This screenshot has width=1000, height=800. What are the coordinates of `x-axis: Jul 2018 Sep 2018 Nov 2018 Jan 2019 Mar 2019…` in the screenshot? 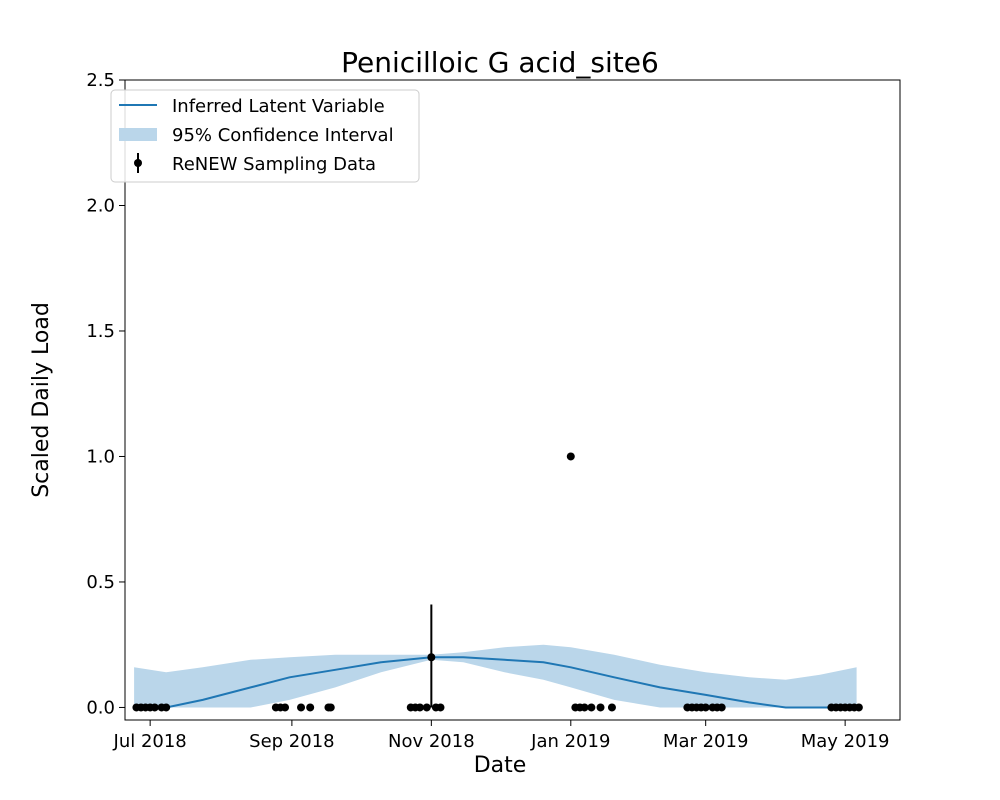 It's located at (501, 736).